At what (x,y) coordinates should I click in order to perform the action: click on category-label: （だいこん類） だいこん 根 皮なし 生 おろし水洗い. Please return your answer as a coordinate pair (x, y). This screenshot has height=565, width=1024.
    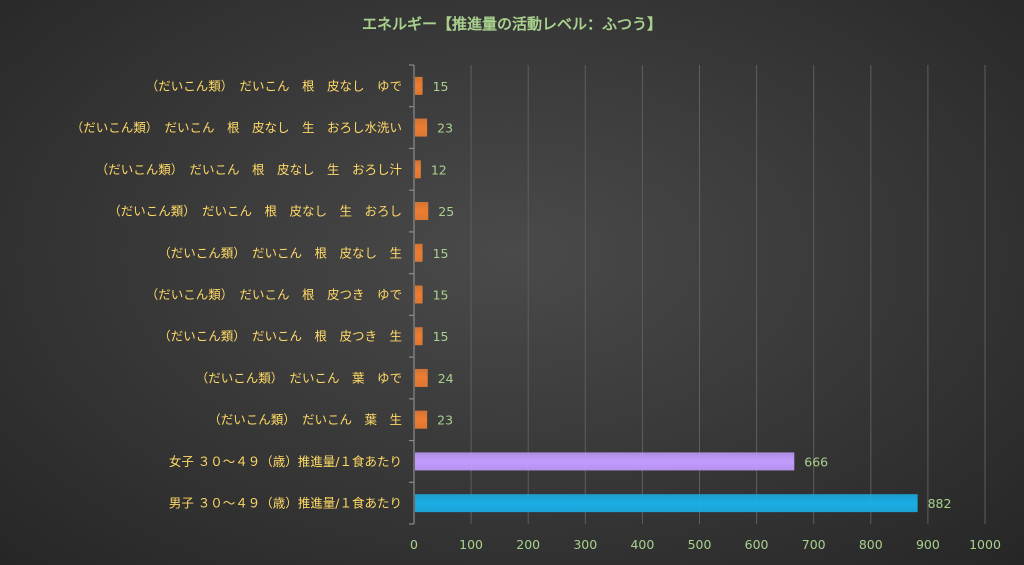
    Looking at the image, I should click on (236, 127).